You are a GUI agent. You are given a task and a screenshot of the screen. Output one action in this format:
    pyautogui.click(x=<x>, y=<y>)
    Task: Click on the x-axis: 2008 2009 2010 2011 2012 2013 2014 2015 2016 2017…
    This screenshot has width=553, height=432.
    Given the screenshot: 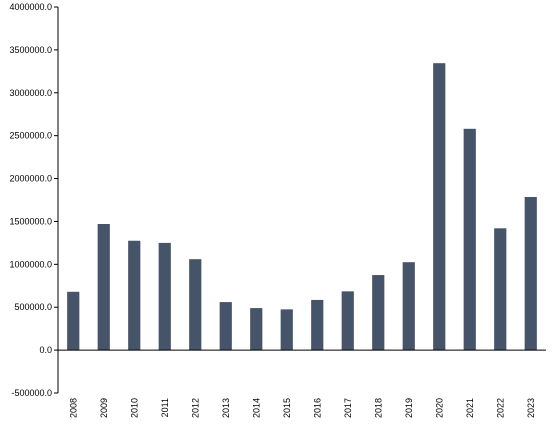 What is the action you would take?
    pyautogui.click(x=302, y=383)
    